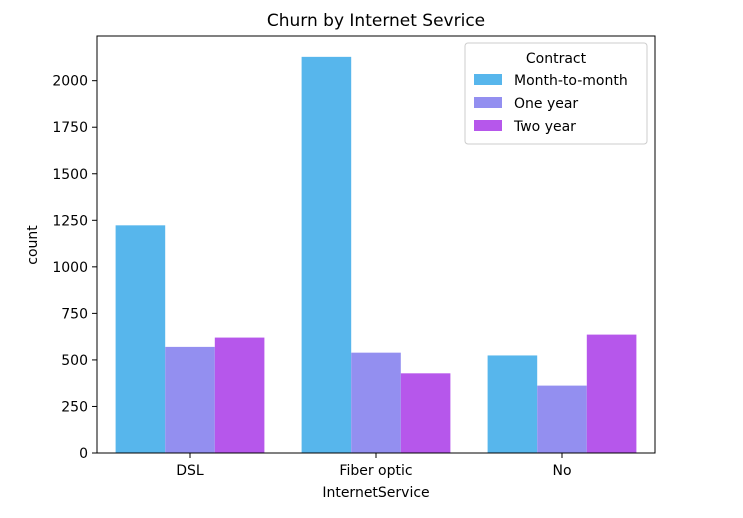  I want to click on legend-box, so click(556, 93).